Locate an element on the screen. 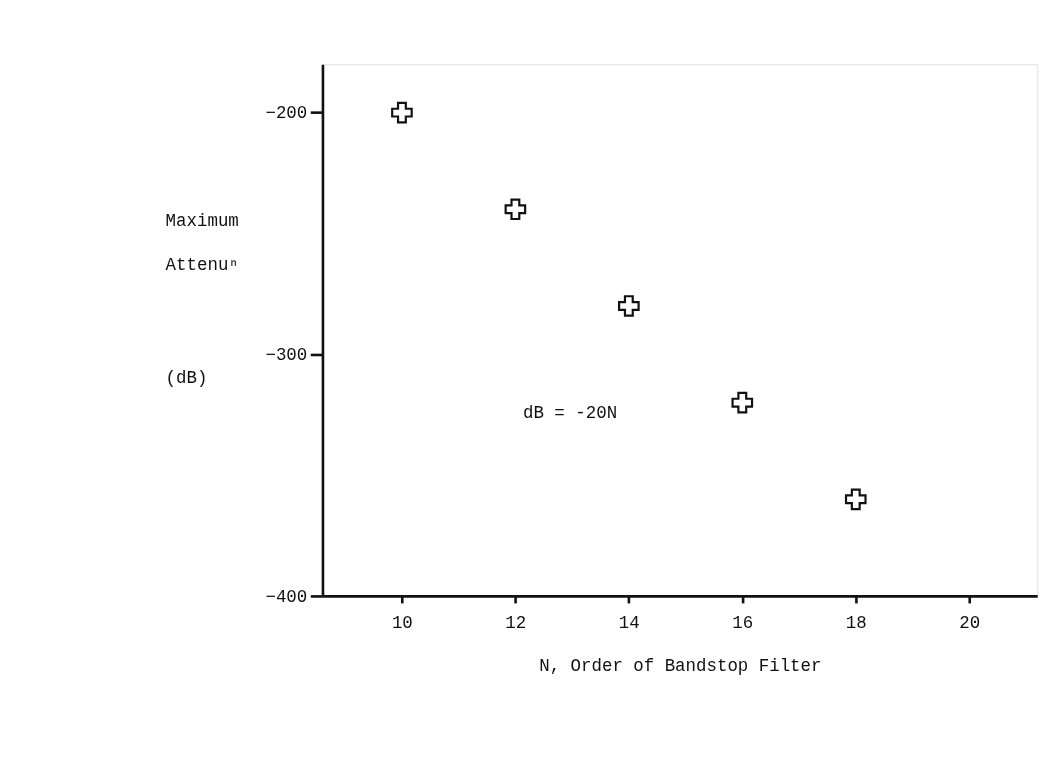 The width and height of the screenshot is (1046, 771). y-tick-label: −300 is located at coordinates (286, 354).